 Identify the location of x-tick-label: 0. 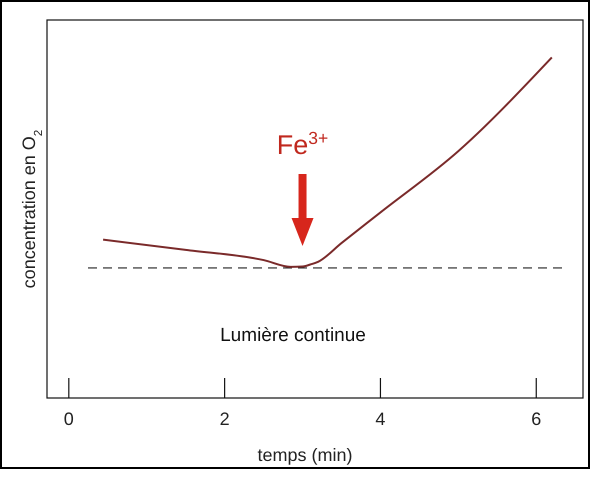
(69, 419).